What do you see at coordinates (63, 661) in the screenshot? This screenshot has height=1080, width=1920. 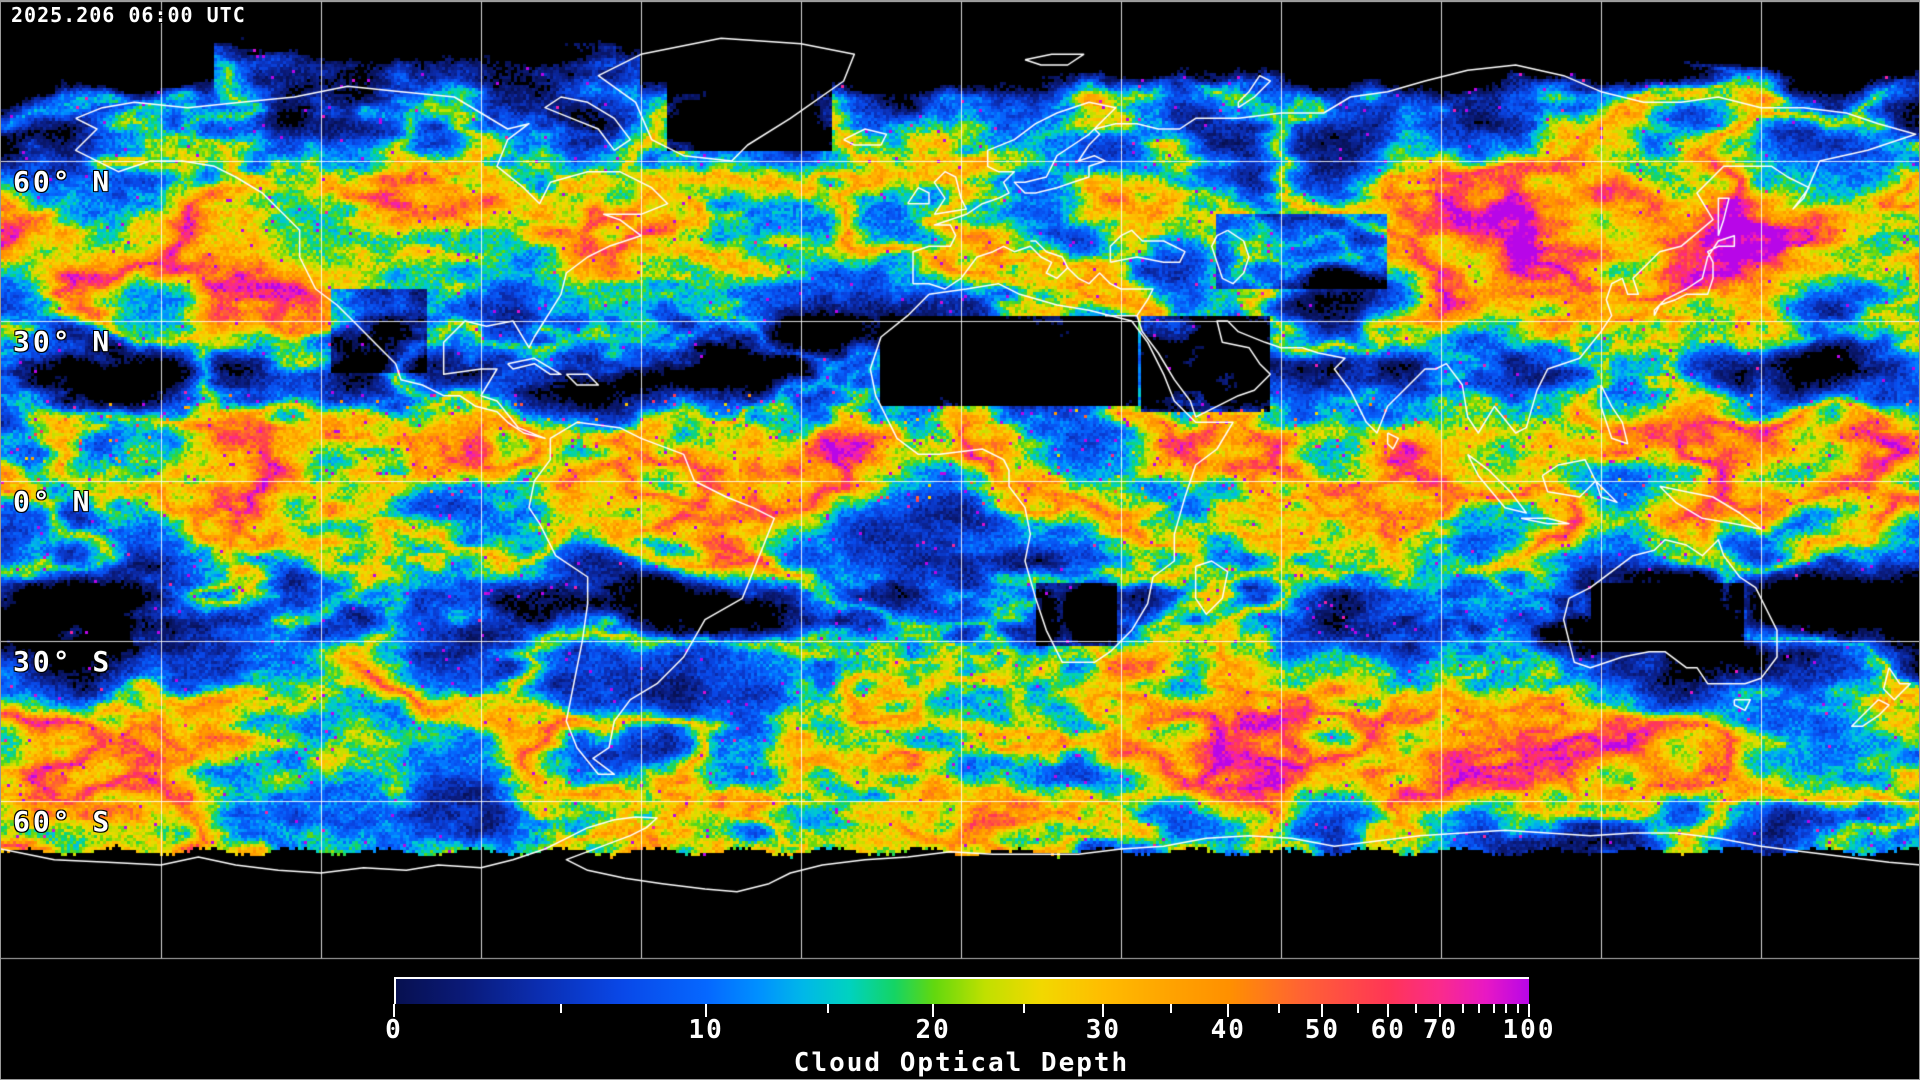 I see `latitude-label: 30° S` at bounding box center [63, 661].